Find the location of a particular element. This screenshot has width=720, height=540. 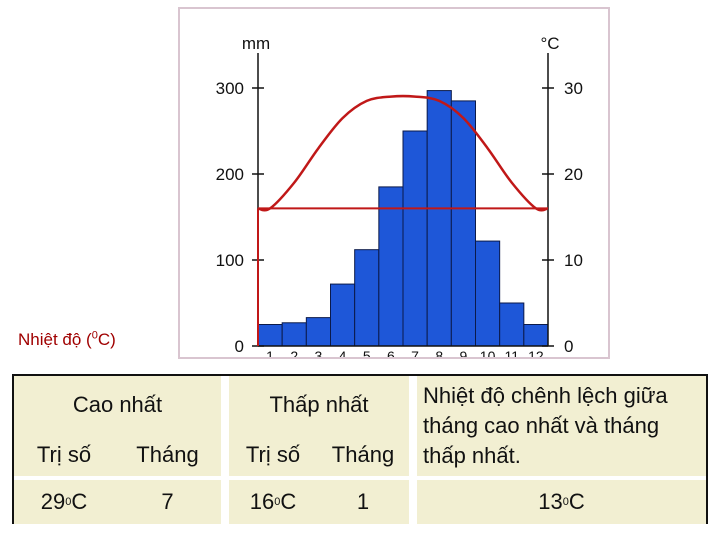

left-tick-label-0: 0 is located at coordinates (239, 346).